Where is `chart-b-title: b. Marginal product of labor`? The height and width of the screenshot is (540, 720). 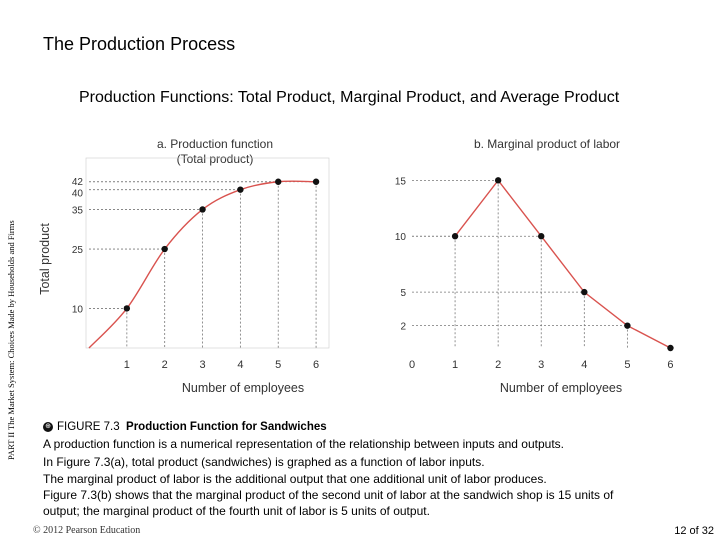
chart-b-title: b. Marginal product of labor is located at coordinates (547, 144).